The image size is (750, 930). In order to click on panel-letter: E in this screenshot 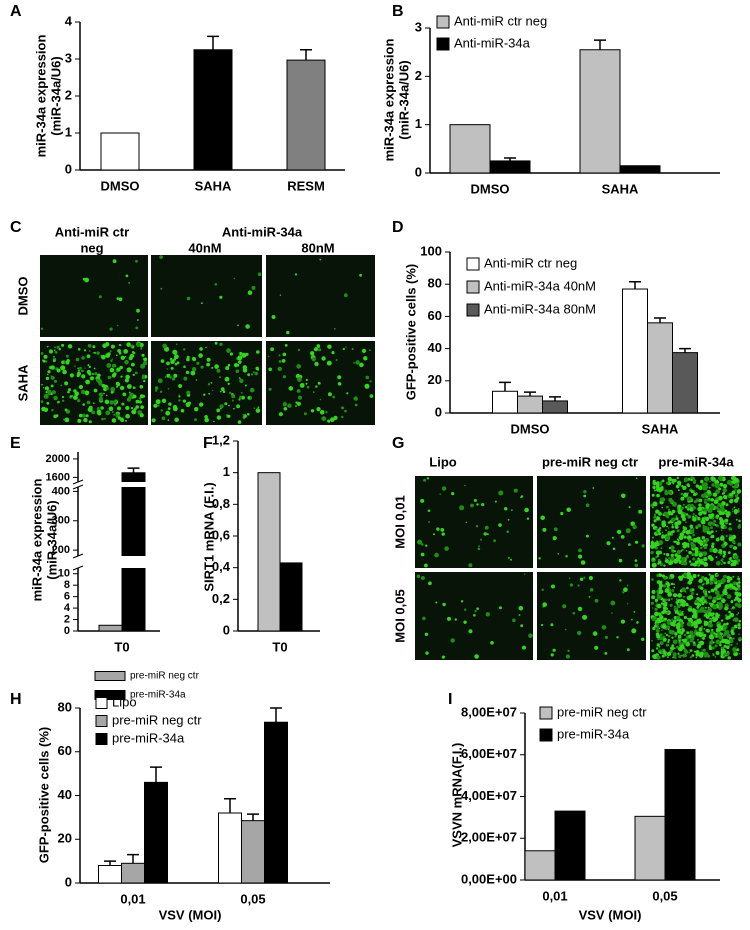, I will do `click(15, 443)`.